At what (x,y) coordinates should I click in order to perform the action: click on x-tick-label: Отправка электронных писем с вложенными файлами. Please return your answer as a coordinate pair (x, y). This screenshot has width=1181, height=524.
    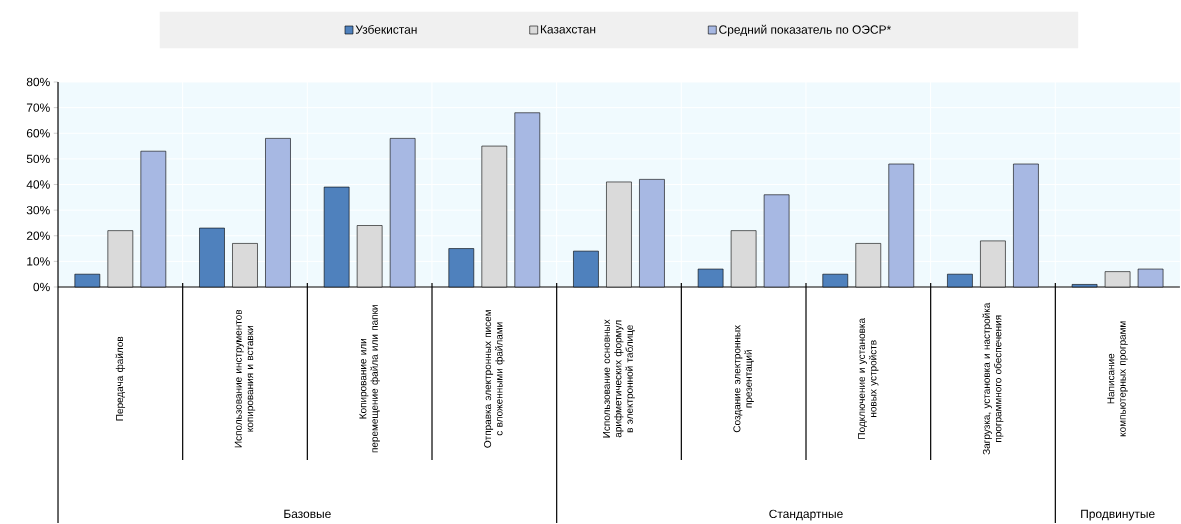
    Looking at the image, I should click on (494, 379).